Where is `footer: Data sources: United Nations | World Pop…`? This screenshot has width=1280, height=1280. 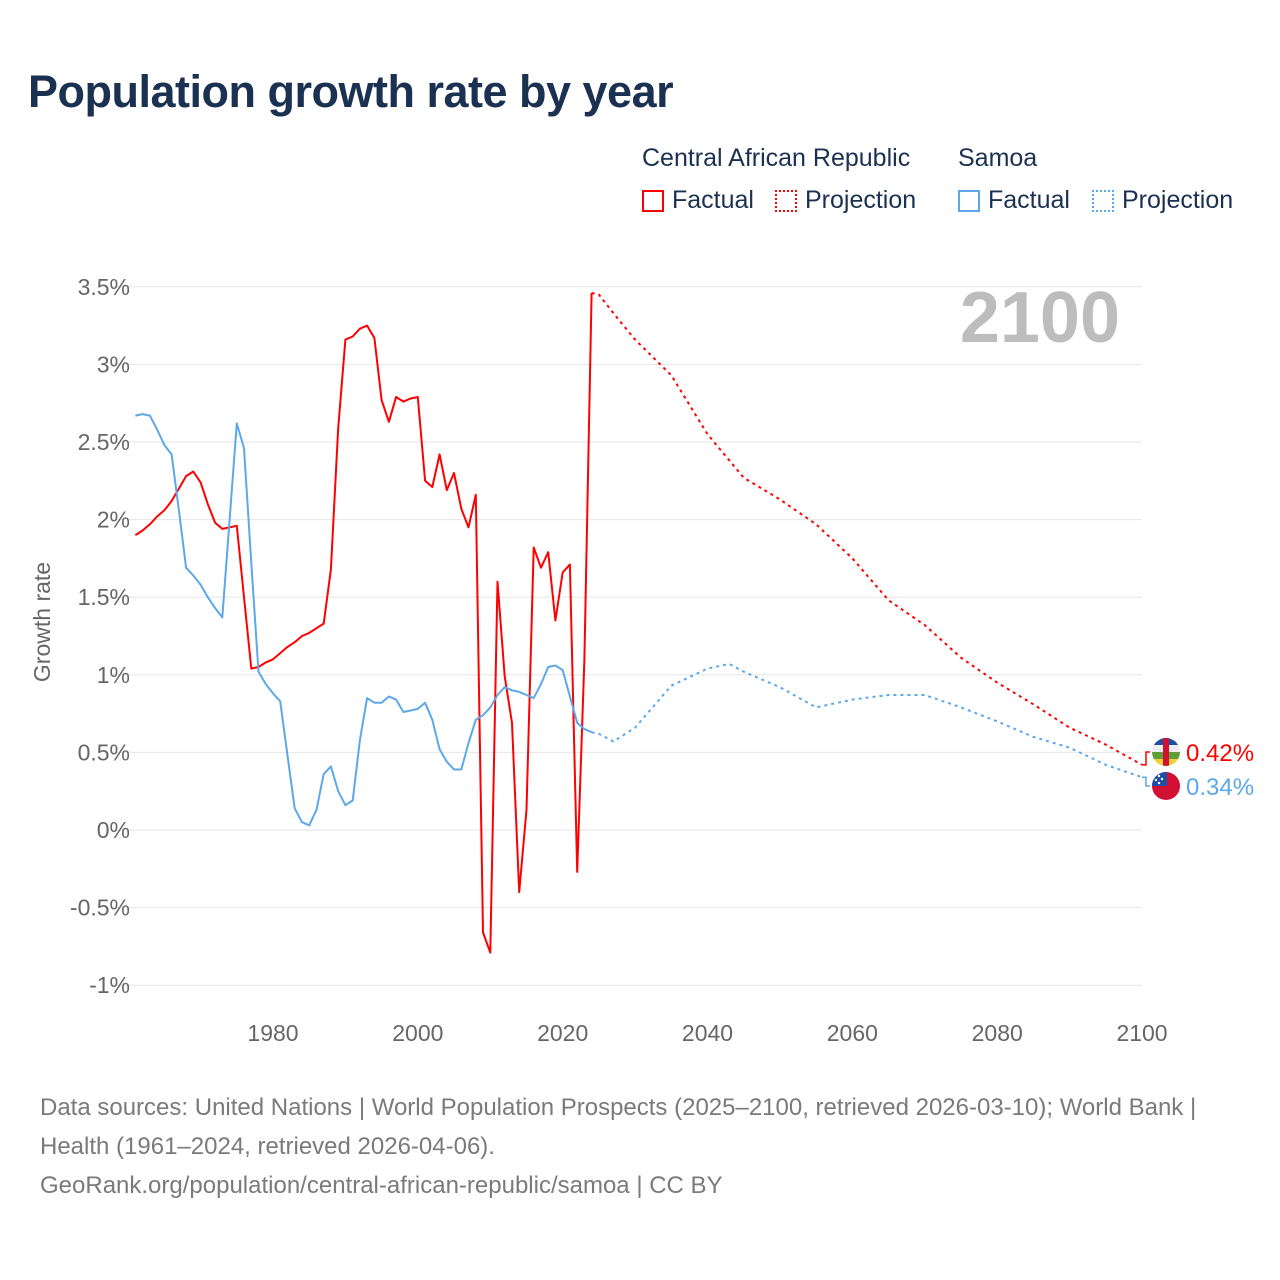 footer: Data sources: United Nations | World Pop… is located at coordinates (640, 1146).